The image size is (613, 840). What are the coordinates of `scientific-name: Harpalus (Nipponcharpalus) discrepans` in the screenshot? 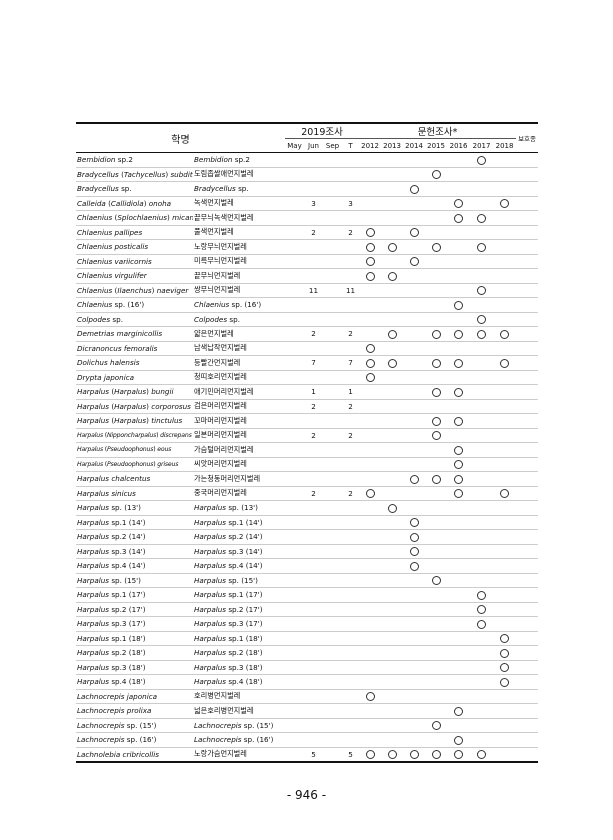 It's located at (134, 435).